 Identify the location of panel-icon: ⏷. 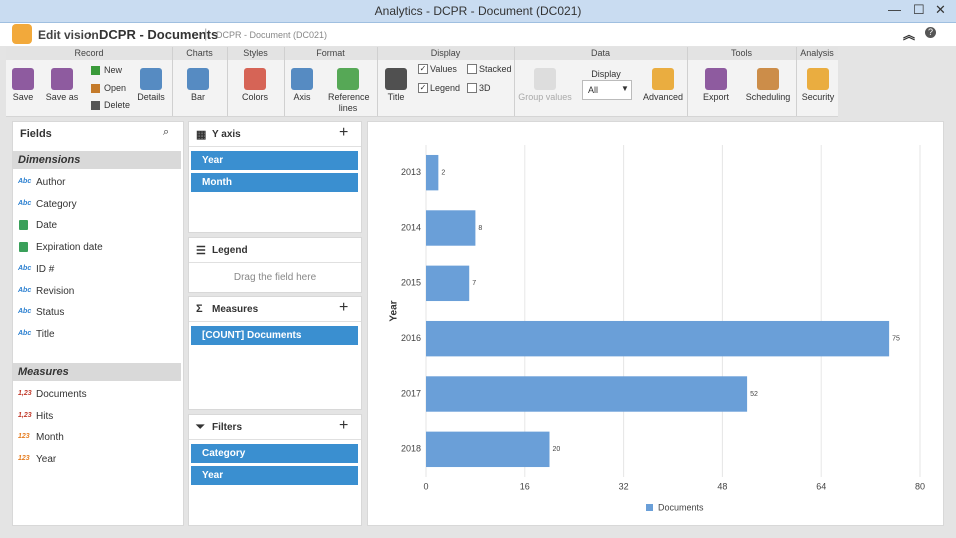
(200, 427).